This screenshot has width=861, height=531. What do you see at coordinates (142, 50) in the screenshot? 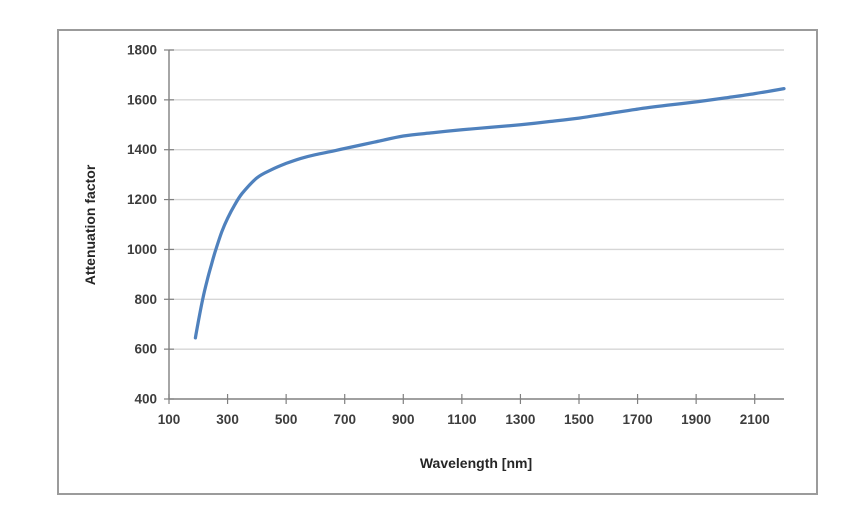
I see `y-tick-label: 1800` at bounding box center [142, 50].